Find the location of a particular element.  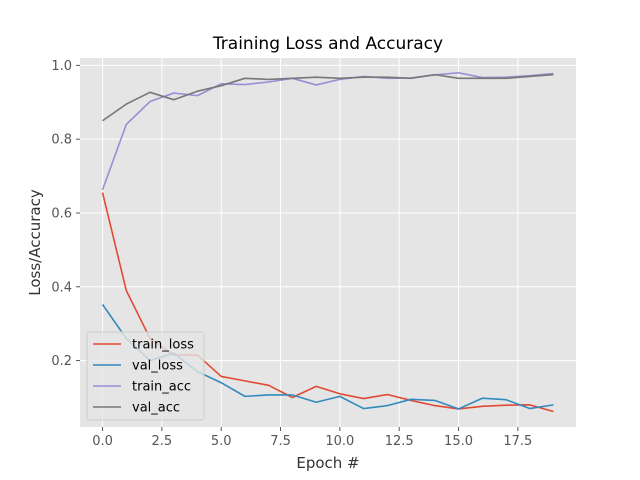

y-tick-label: 0.8 is located at coordinates (61, 140).